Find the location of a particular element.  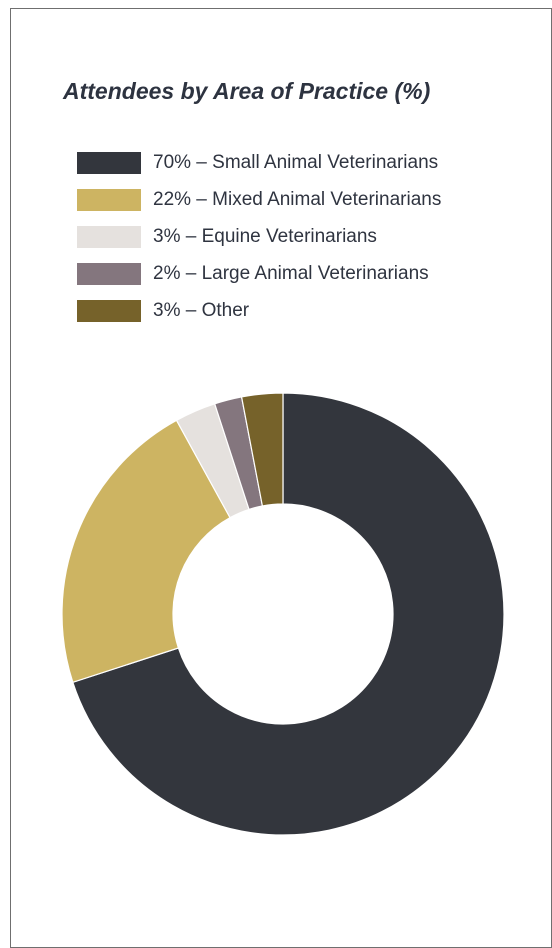

legend-label-mixed-animal: 22% – Mixed Animal Veterinarians is located at coordinates (297, 199).